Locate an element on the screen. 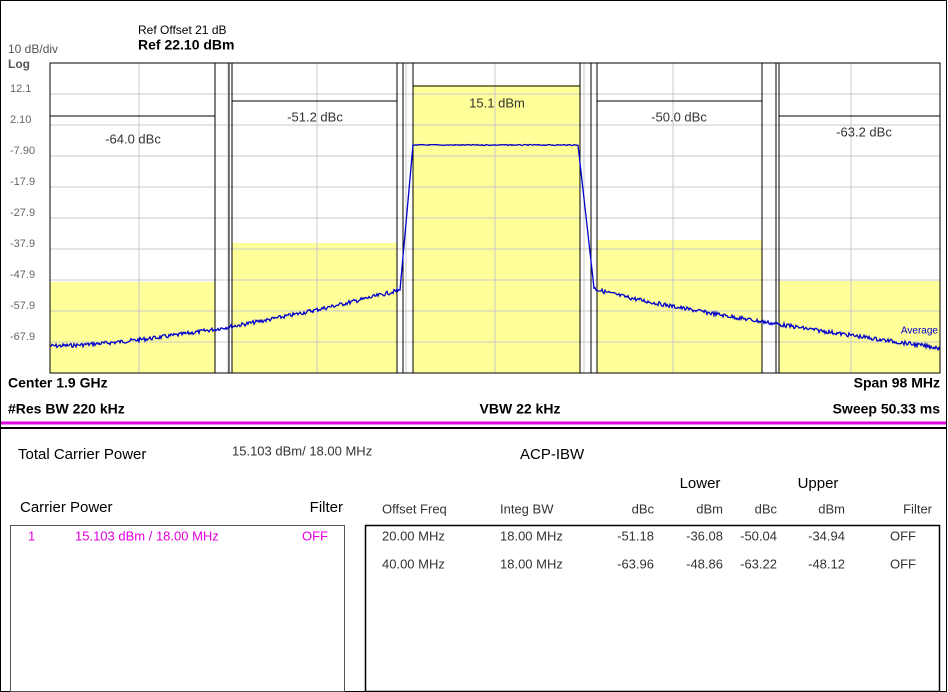 Image resolution: width=948 pixels, height=692 pixels. total-label: Total Carrier Power is located at coordinates (82, 454).